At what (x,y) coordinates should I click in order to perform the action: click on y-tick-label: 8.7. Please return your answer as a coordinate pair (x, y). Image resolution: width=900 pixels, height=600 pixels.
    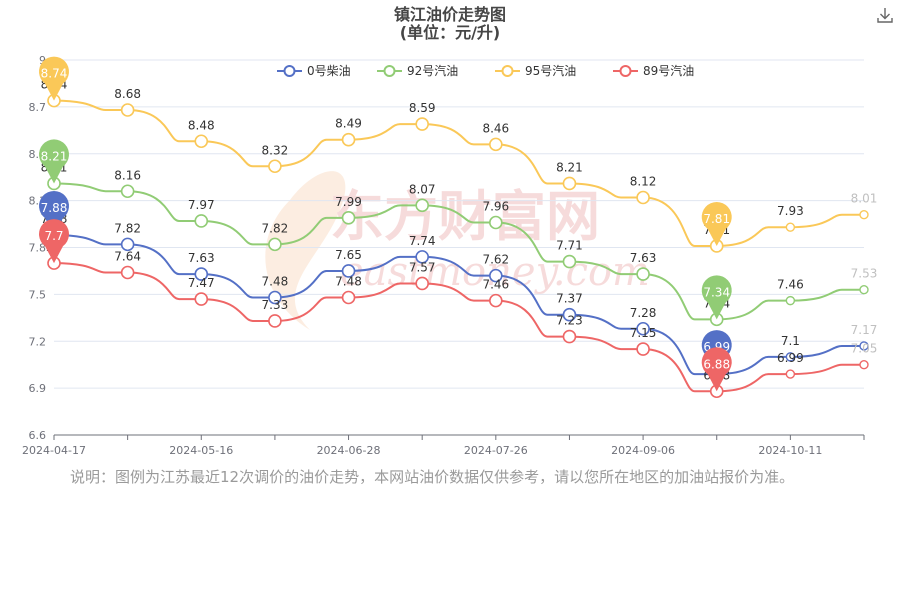
    Looking at the image, I should click on (38, 107).